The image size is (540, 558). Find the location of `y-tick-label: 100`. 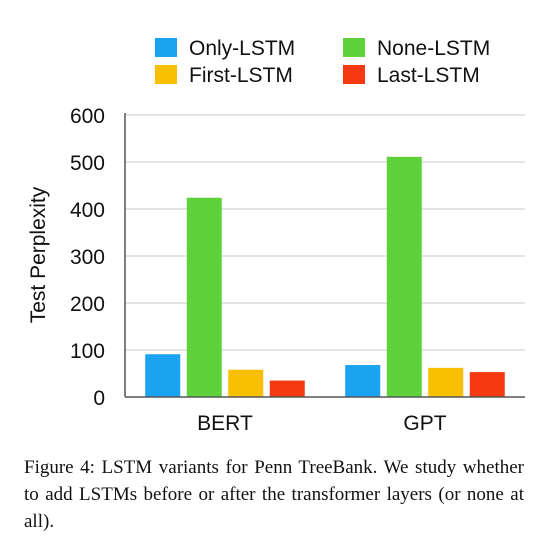

y-tick-label: 100 is located at coordinates (87, 351).